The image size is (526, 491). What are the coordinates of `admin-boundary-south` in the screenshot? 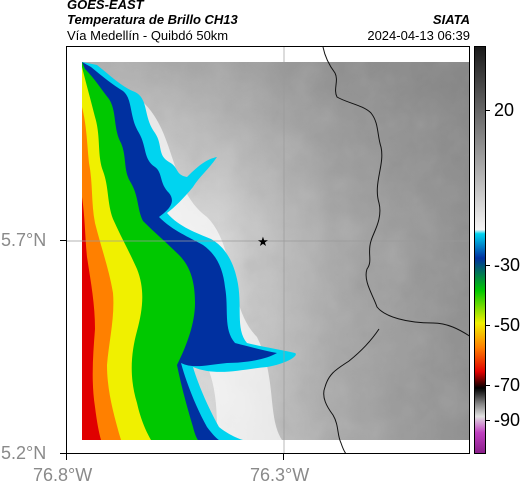 It's located at (351, 390).